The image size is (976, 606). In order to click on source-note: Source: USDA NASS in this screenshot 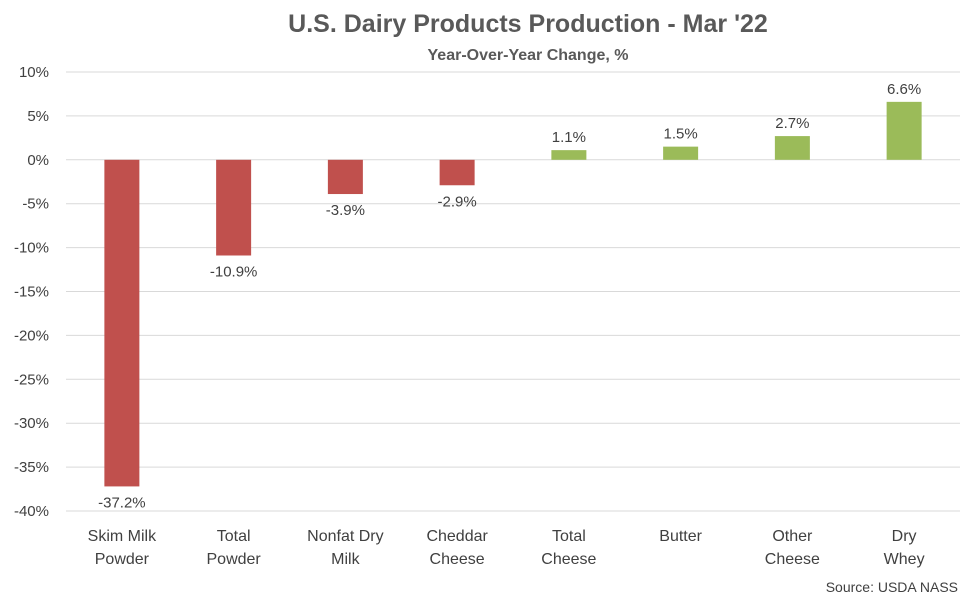, I will do `click(892, 587)`.